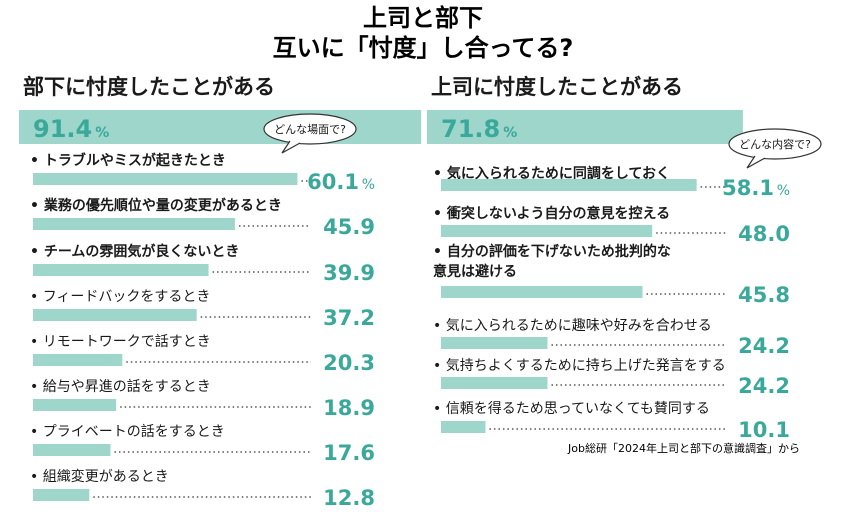  I want to click on category-label: • 衝突しないよう自分の意見を控える, so click(551, 213).